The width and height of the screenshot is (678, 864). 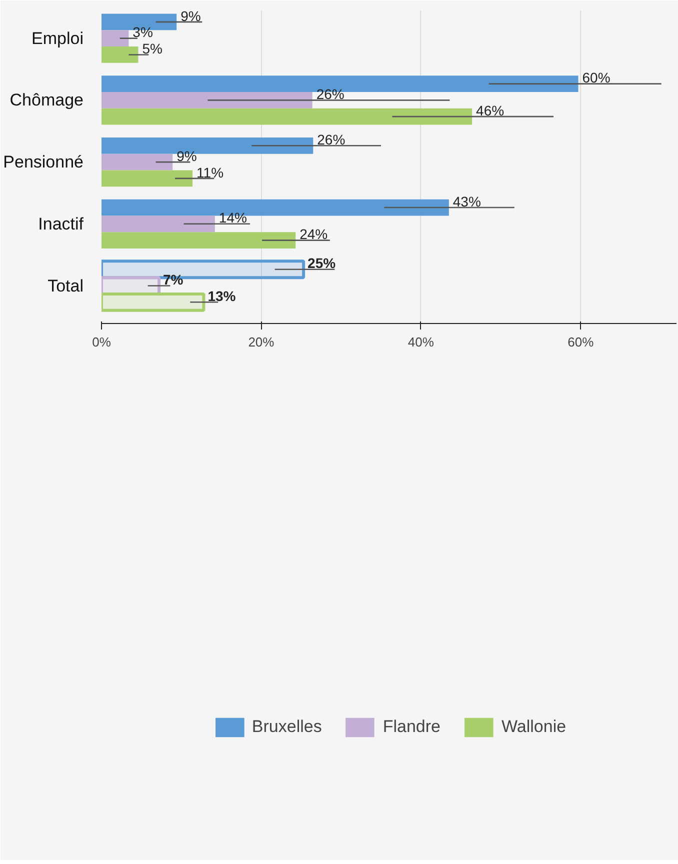 What do you see at coordinates (287, 727) in the screenshot?
I see `legend-label: Bruxelles` at bounding box center [287, 727].